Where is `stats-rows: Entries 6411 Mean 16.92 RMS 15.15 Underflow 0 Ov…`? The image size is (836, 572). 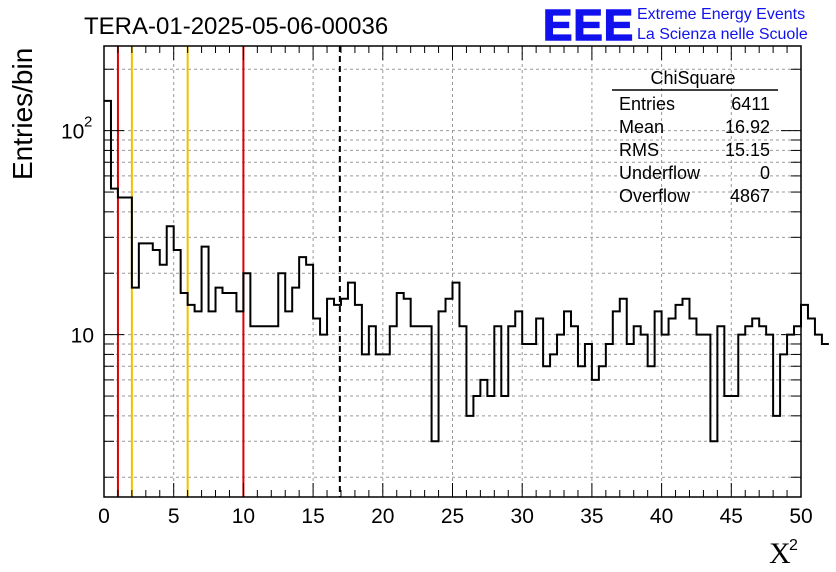 stats-rows: Entries 6411 Mean 16.92 RMS 15.15 Underflow 0 Ov… is located at coordinates (694, 150).